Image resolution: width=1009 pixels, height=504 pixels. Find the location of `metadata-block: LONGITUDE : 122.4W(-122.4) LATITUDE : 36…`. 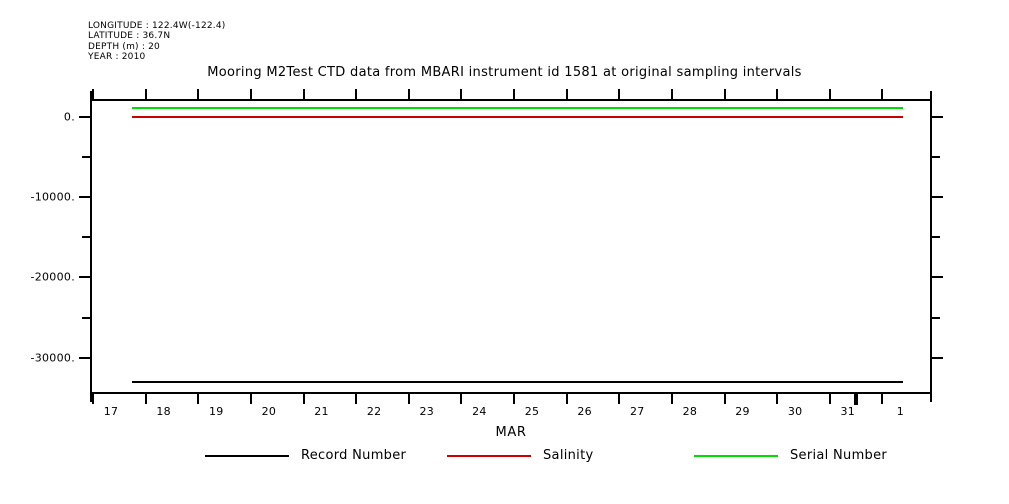

metadata-block: LONGITUDE : 122.4W(-122.4) LATITUDE : 36… is located at coordinates (157, 42).